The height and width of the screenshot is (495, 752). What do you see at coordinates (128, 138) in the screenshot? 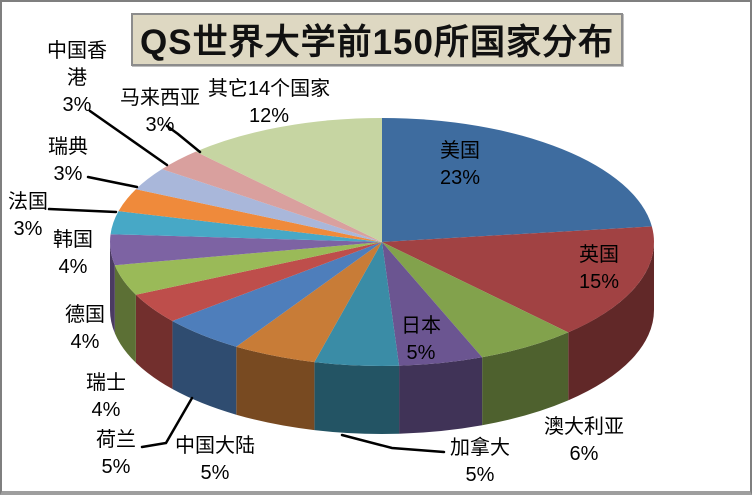
I see `label-leader-line-中国香港` at bounding box center [128, 138].